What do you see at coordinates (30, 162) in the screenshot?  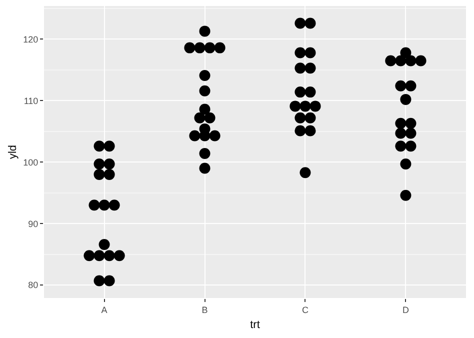 I see `y-tick-label: 100` at bounding box center [30, 162].